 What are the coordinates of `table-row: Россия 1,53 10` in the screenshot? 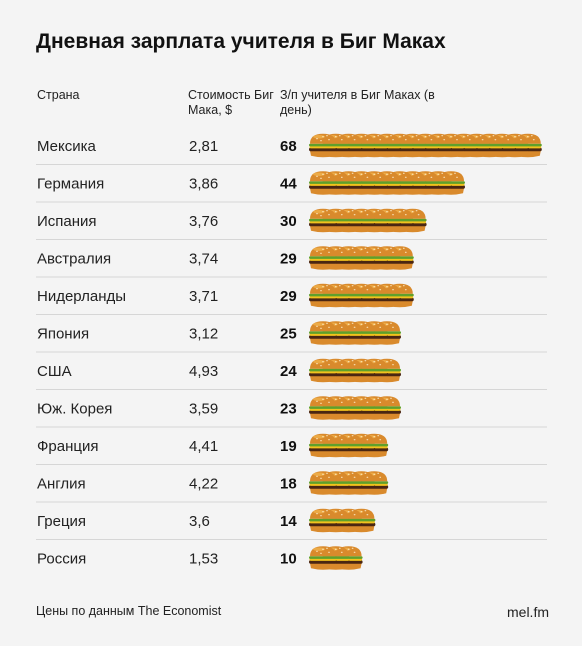 It's located at (200, 558).